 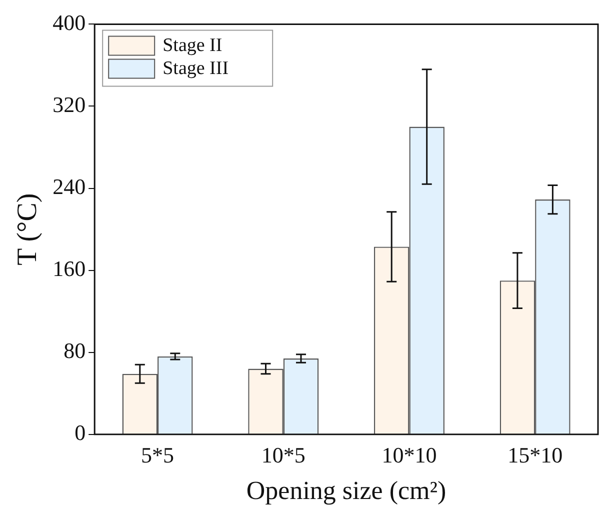 What do you see at coordinates (157, 455) in the screenshot?
I see `x-tick-label: 5*5` at bounding box center [157, 455].